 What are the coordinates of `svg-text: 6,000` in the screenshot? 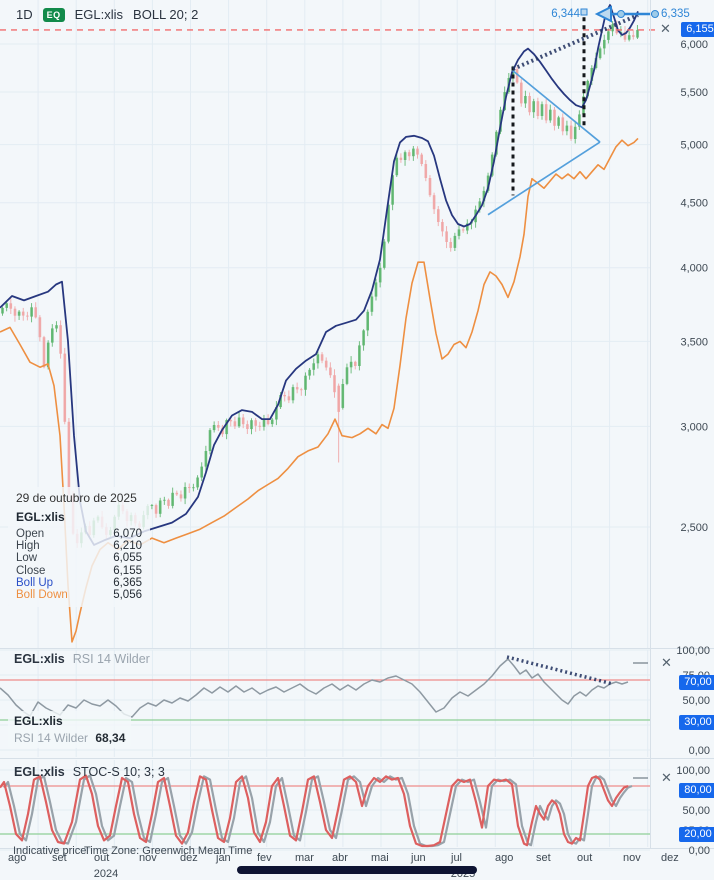 It's located at (694, 45).